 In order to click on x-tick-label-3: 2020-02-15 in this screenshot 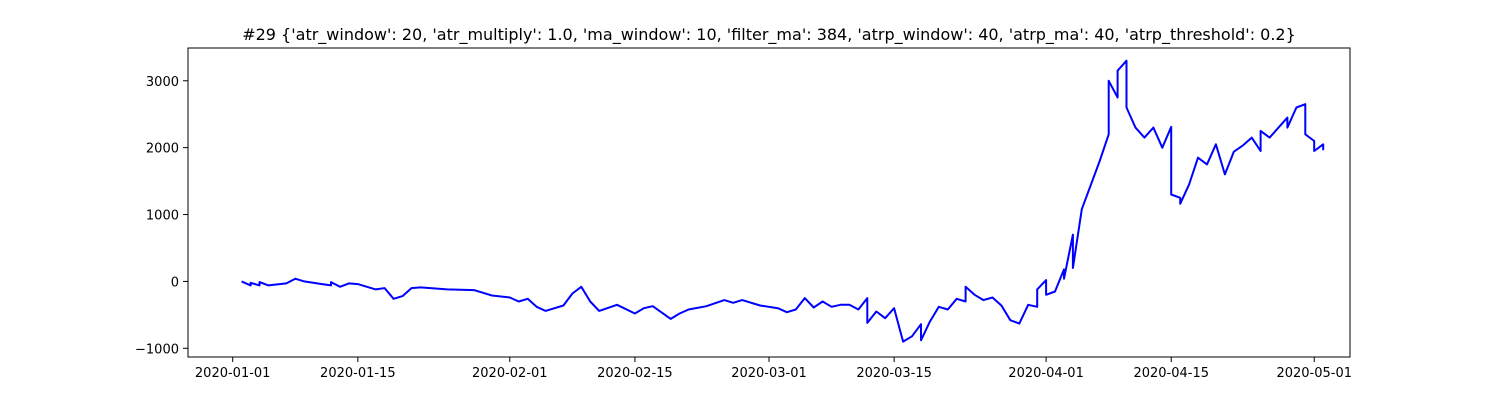, I will do `click(635, 373)`.